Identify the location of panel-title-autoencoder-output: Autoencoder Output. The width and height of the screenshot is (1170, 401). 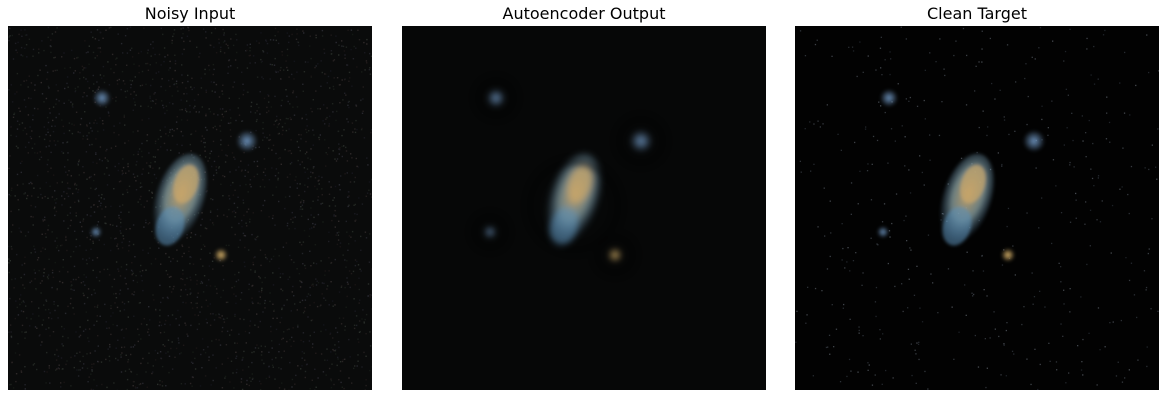
(584, 13).